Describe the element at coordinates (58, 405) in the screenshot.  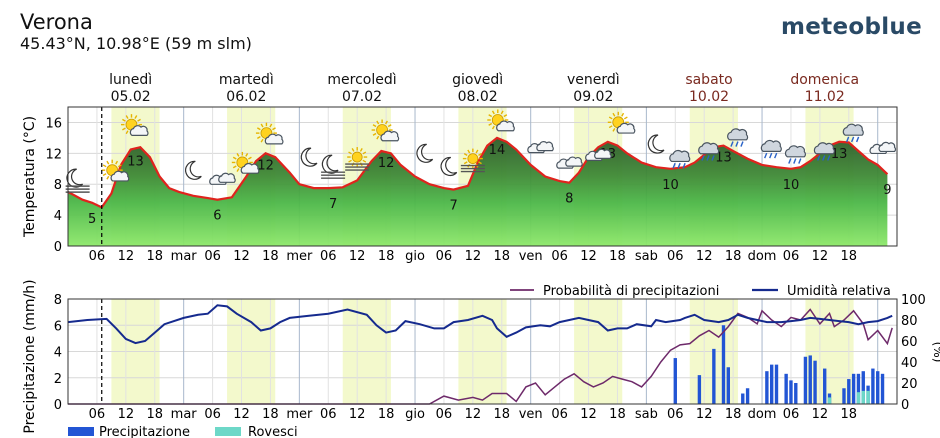
I see `precip-tick-label: 0` at that location.